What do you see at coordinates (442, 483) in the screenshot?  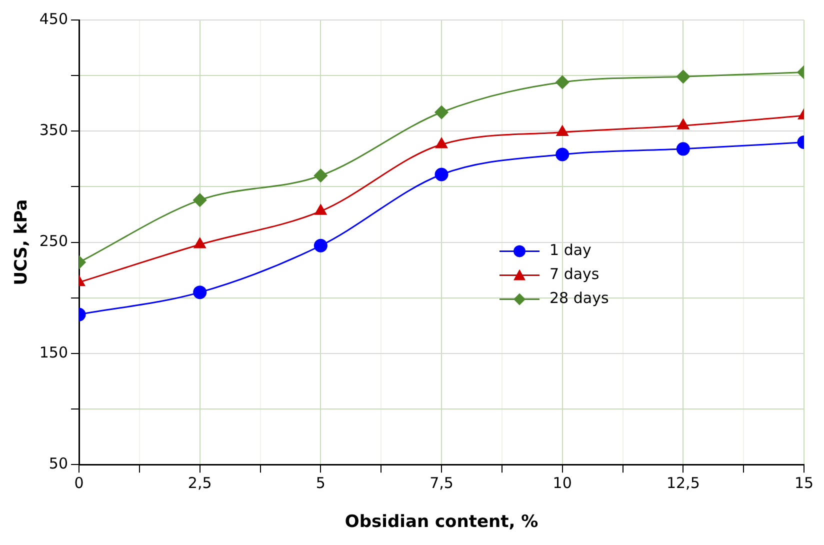 I see `x-tick-label: 7,5` at bounding box center [442, 483].